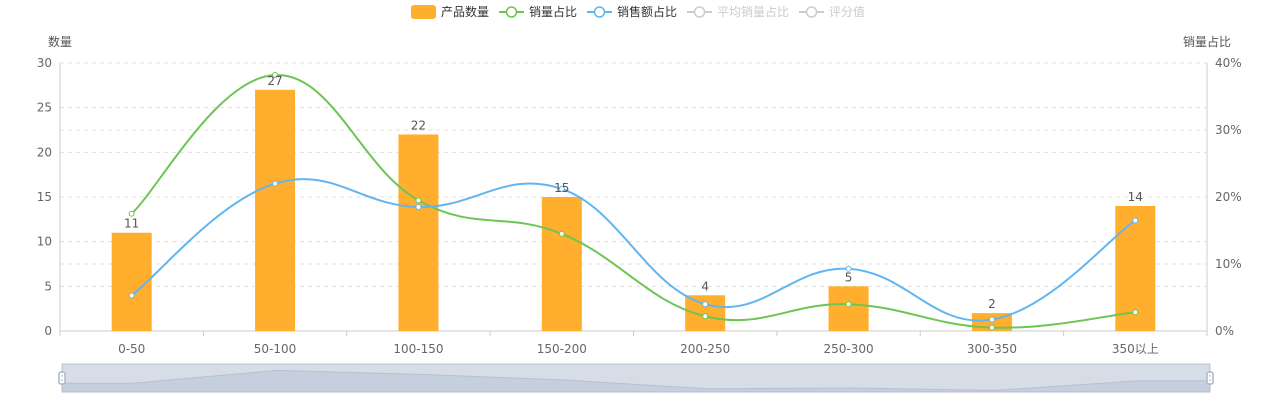 The image size is (1278, 400). Describe the element at coordinates (1135, 349) in the screenshot. I see `x-tick-label: 350以上` at that location.